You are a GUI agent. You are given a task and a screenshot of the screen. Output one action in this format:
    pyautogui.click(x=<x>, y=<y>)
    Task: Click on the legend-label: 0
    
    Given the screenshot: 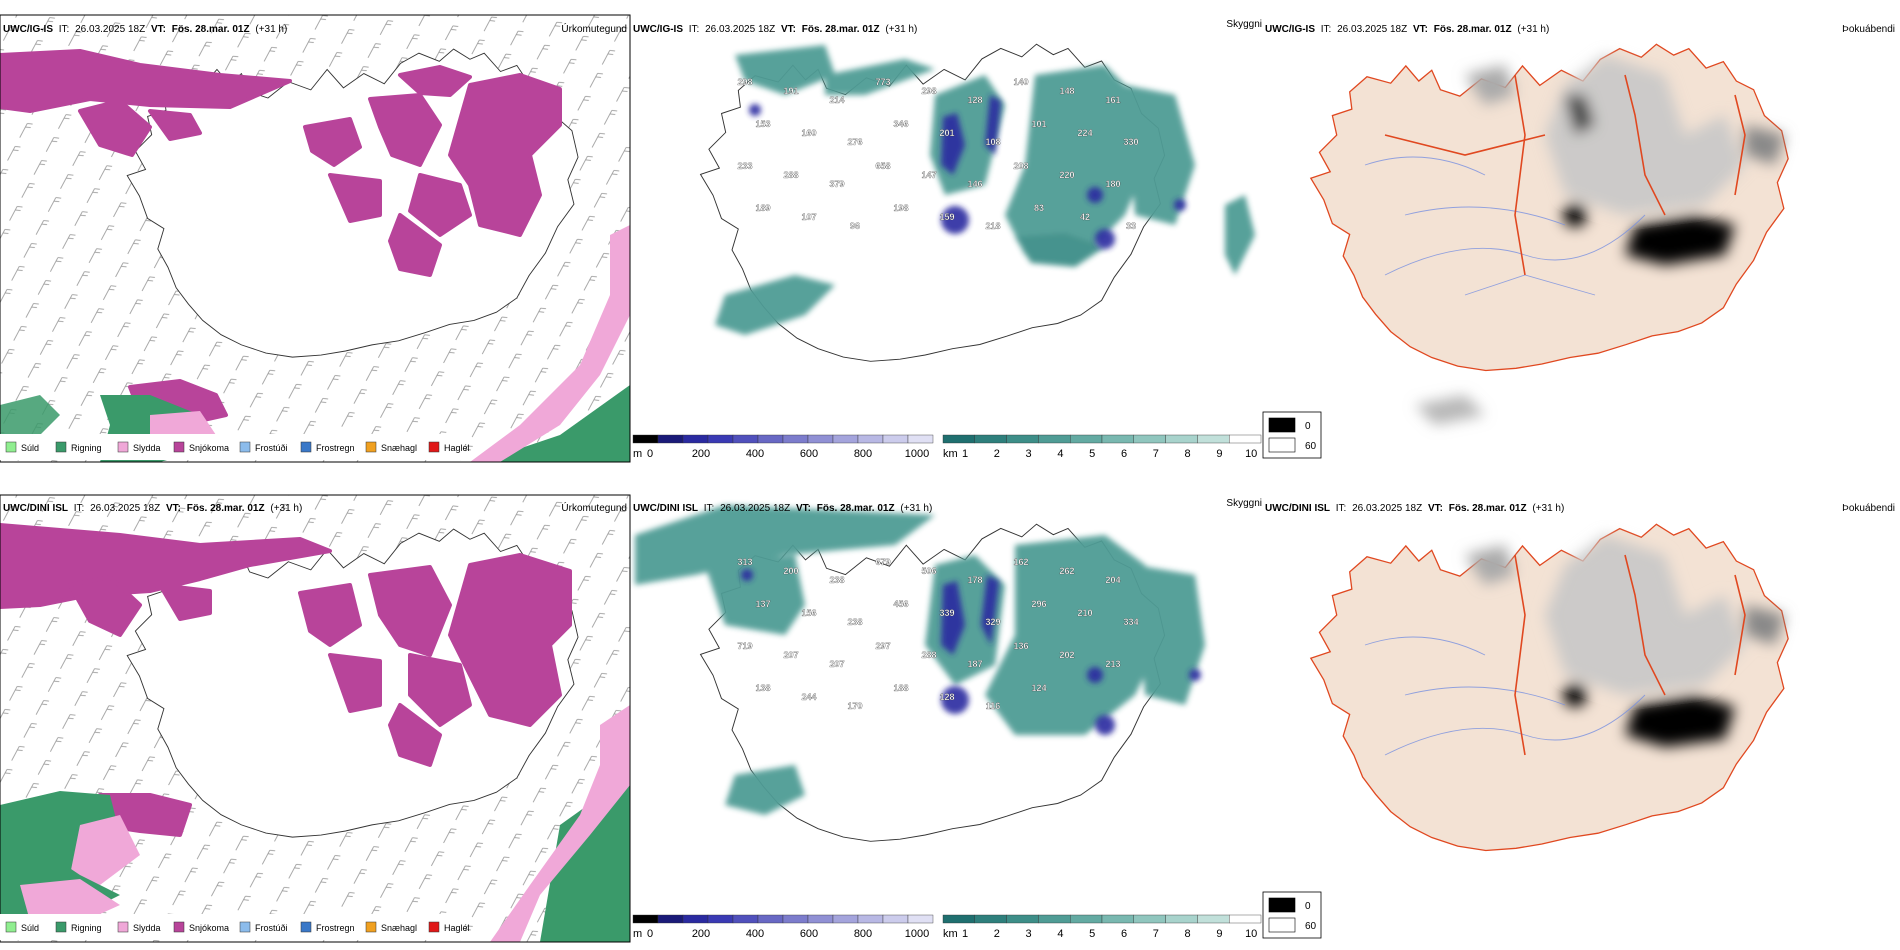 What is the action you would take?
    pyautogui.click(x=1308, y=426)
    